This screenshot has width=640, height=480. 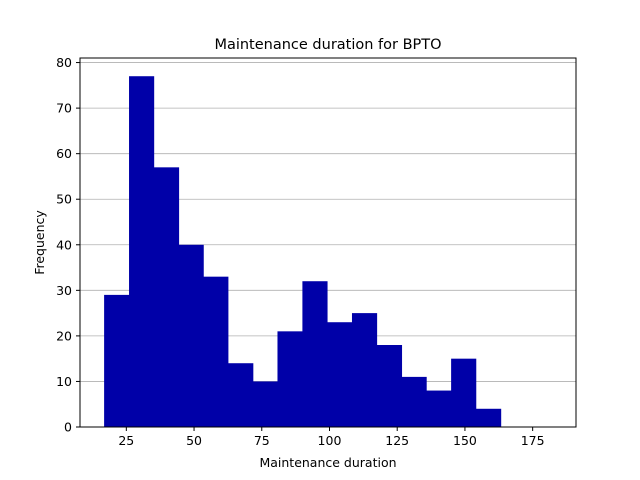 I want to click on x-tick-label: 100, so click(x=330, y=440).